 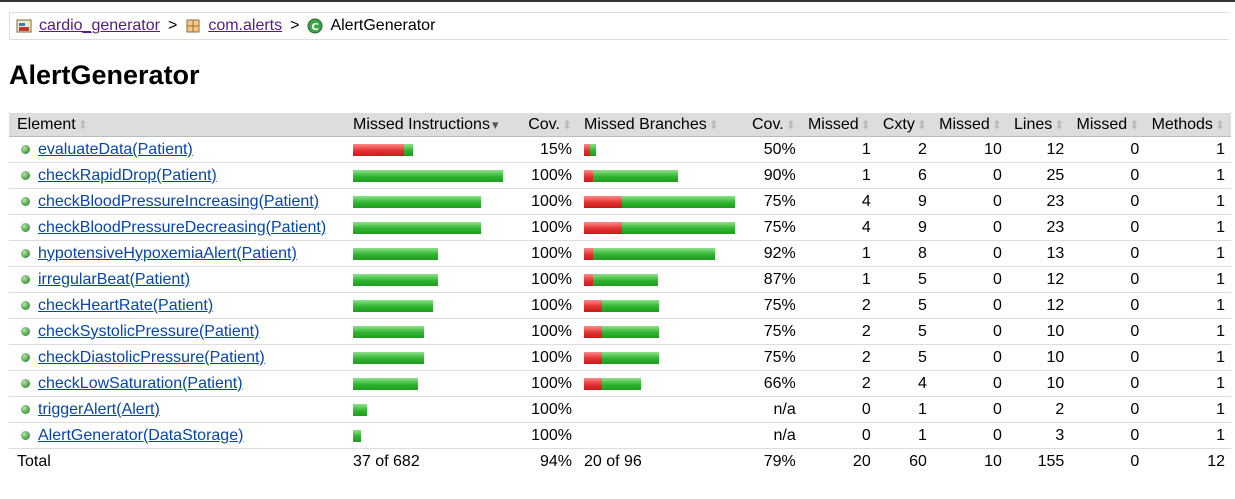 I want to click on method-link: checkHeartRate(Patient), so click(x=126, y=305).